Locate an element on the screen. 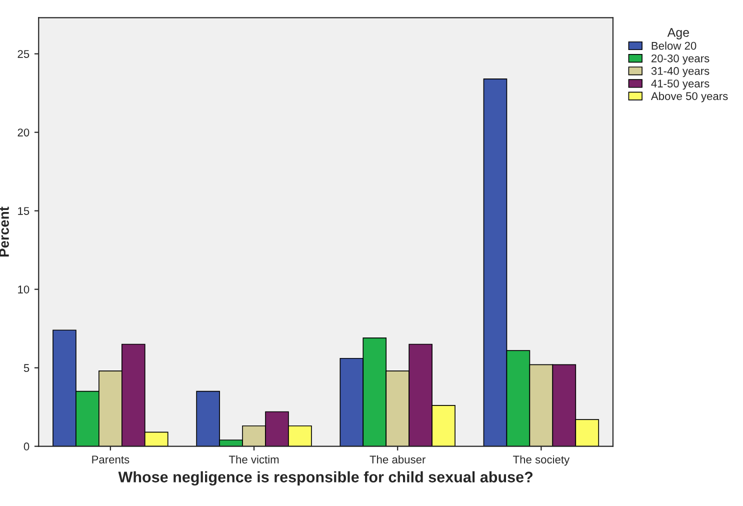  x-tick-label: The victim is located at coordinates (253, 459).